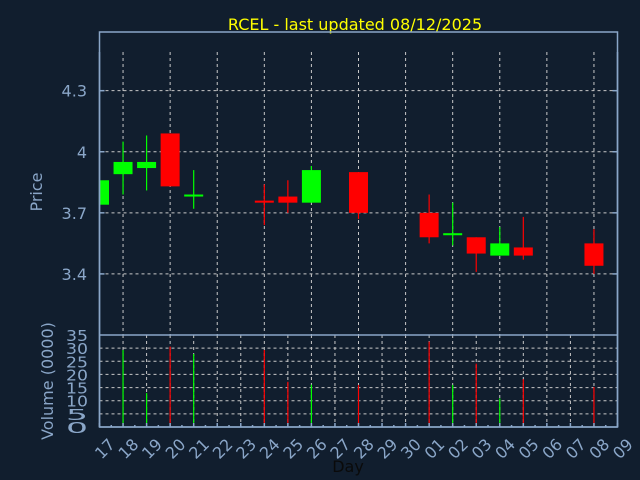 This screenshot has height=480, width=640. What do you see at coordinates (36, 191) in the screenshot?
I see `y-axis-label: Price` at bounding box center [36, 191].